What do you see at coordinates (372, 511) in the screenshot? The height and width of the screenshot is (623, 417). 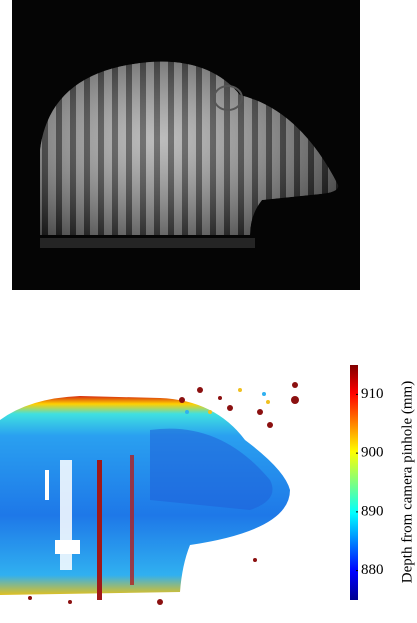 I see `colorbar-tick-label: 890` at bounding box center [372, 511].